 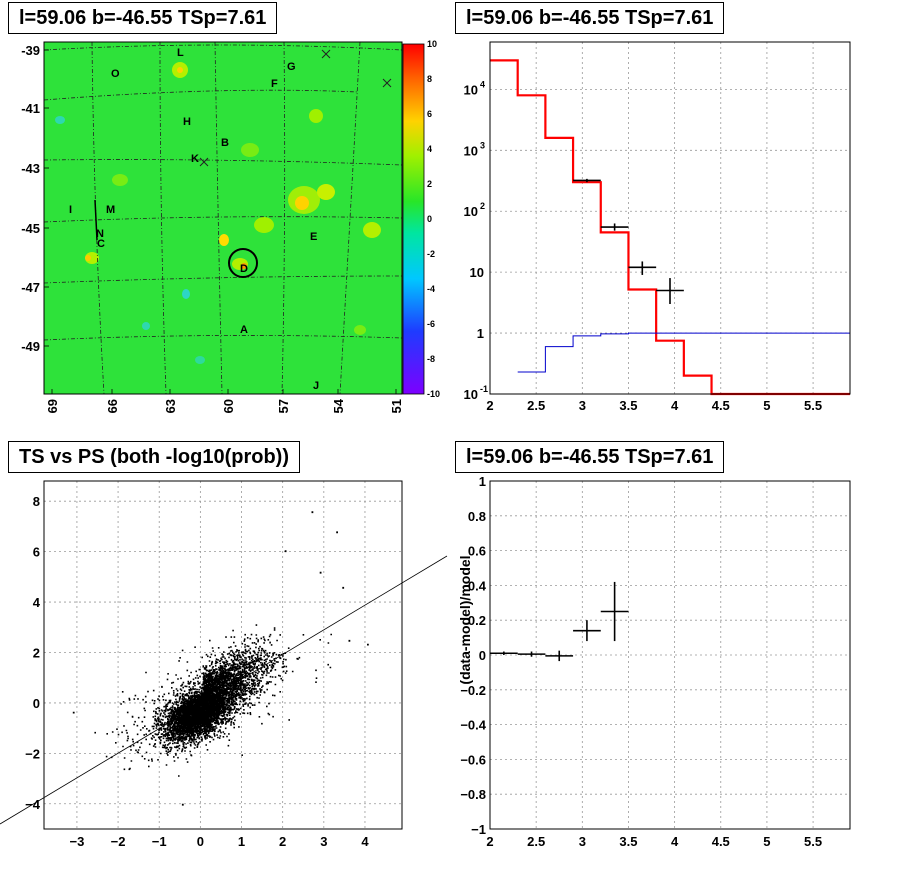 I want to click on source-label: N, so click(x=100, y=234).